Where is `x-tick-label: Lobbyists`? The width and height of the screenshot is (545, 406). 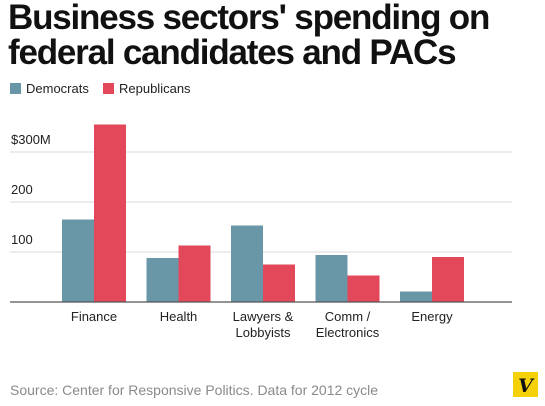
x-tick-label: Lobbyists is located at coordinates (263, 332).